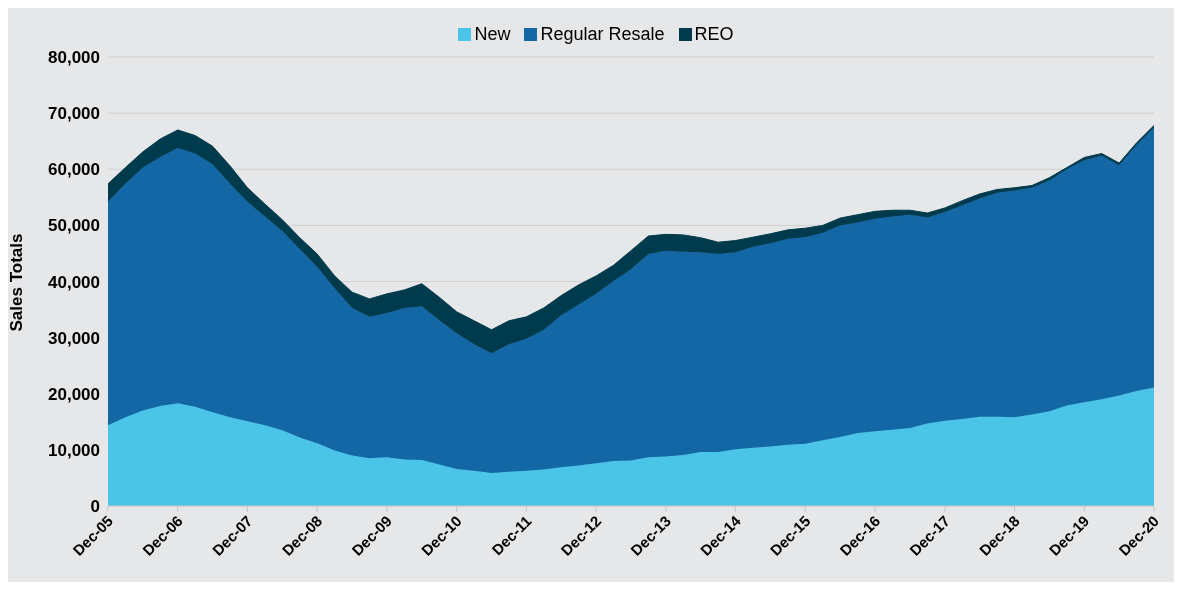 This screenshot has width=1182, height=590. Describe the element at coordinates (74, 114) in the screenshot. I see `y-tick-label: 70,000` at that location.